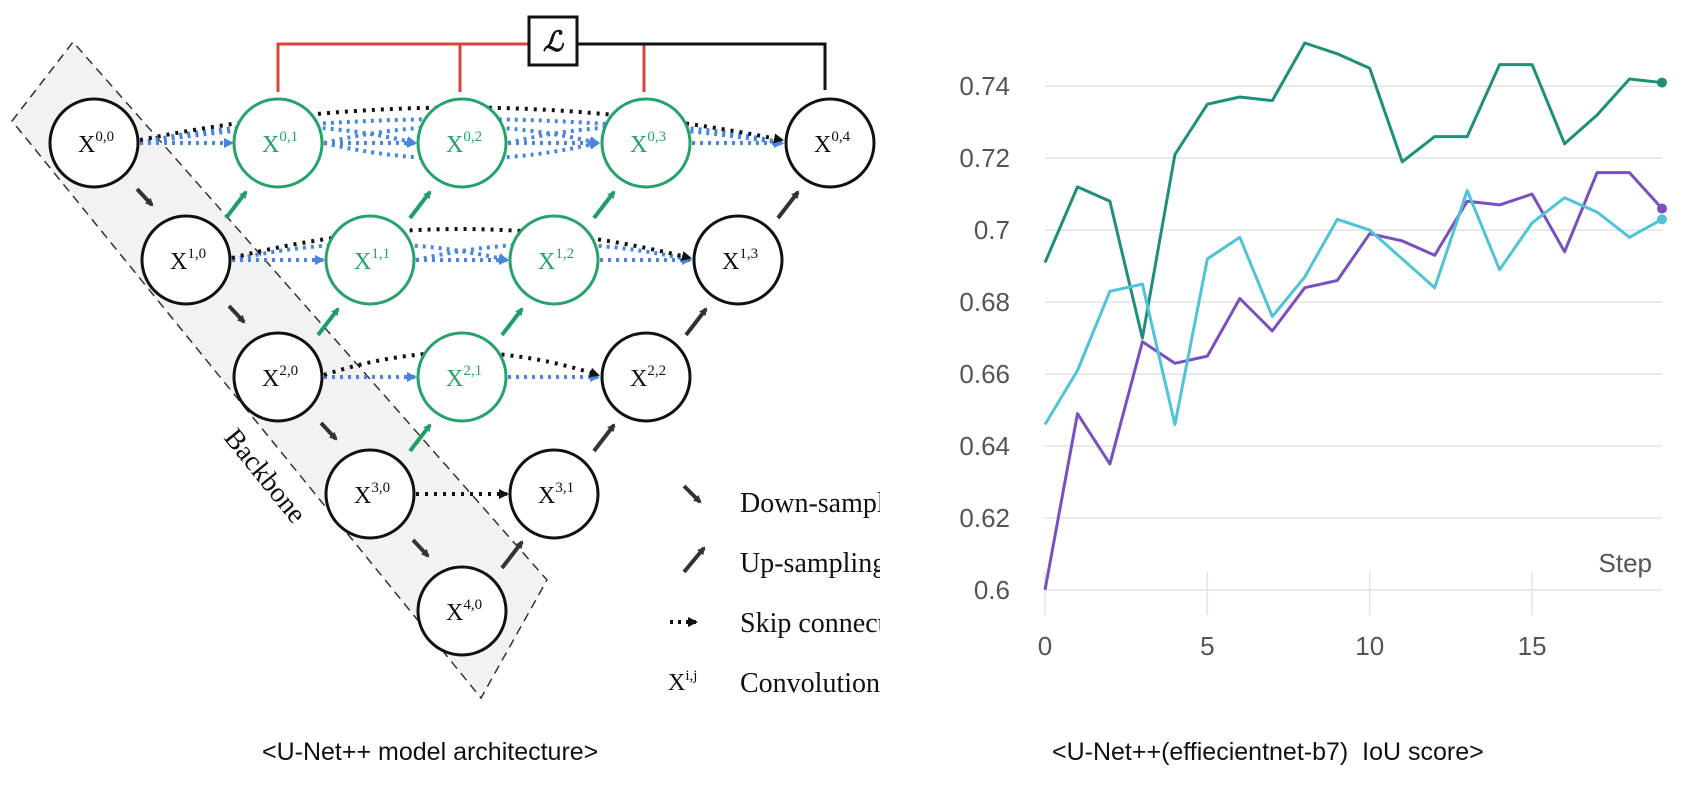 This screenshot has width=1693, height=793. I want to click on node-label: X0,1, so click(280, 143).